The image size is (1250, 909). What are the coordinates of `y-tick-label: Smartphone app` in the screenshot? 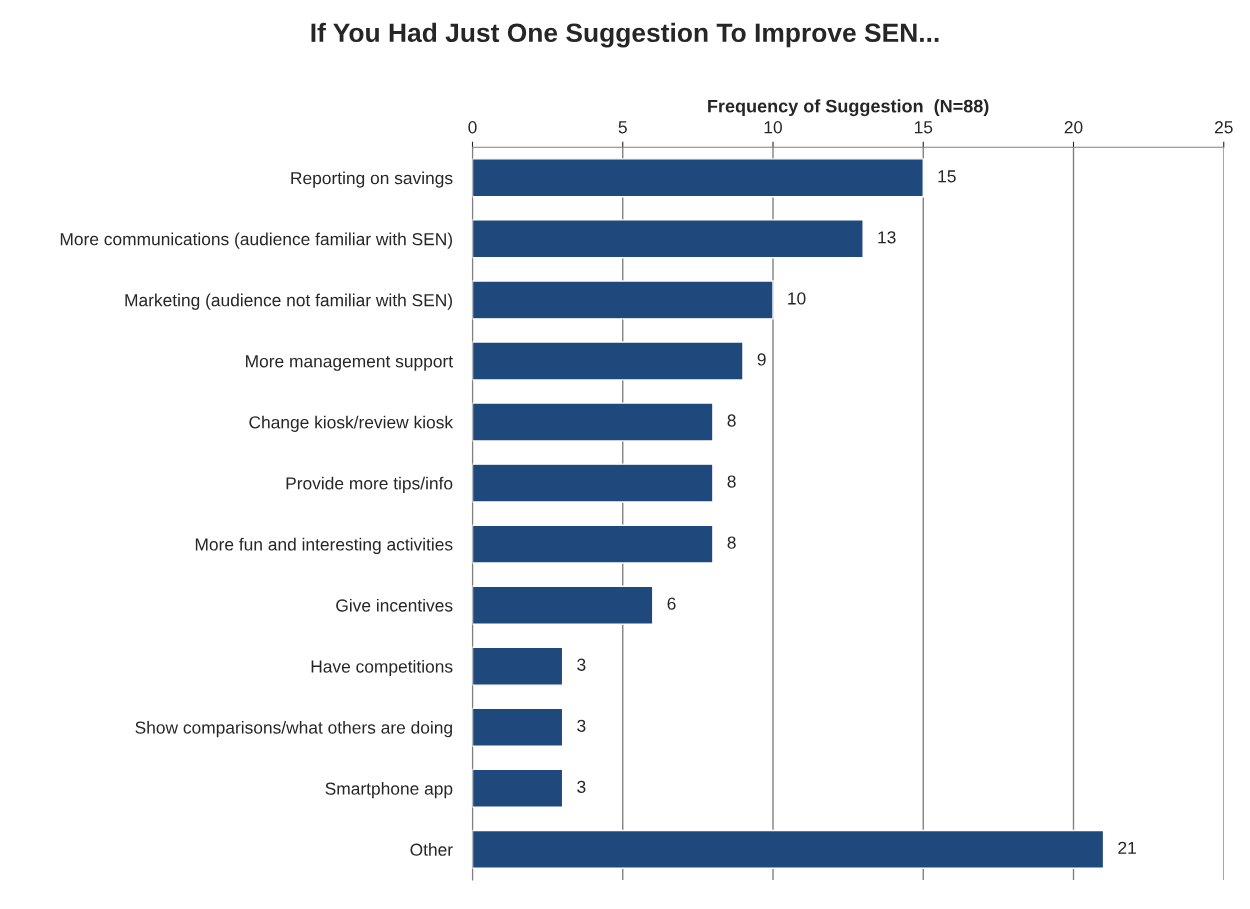 It's located at (389, 790).